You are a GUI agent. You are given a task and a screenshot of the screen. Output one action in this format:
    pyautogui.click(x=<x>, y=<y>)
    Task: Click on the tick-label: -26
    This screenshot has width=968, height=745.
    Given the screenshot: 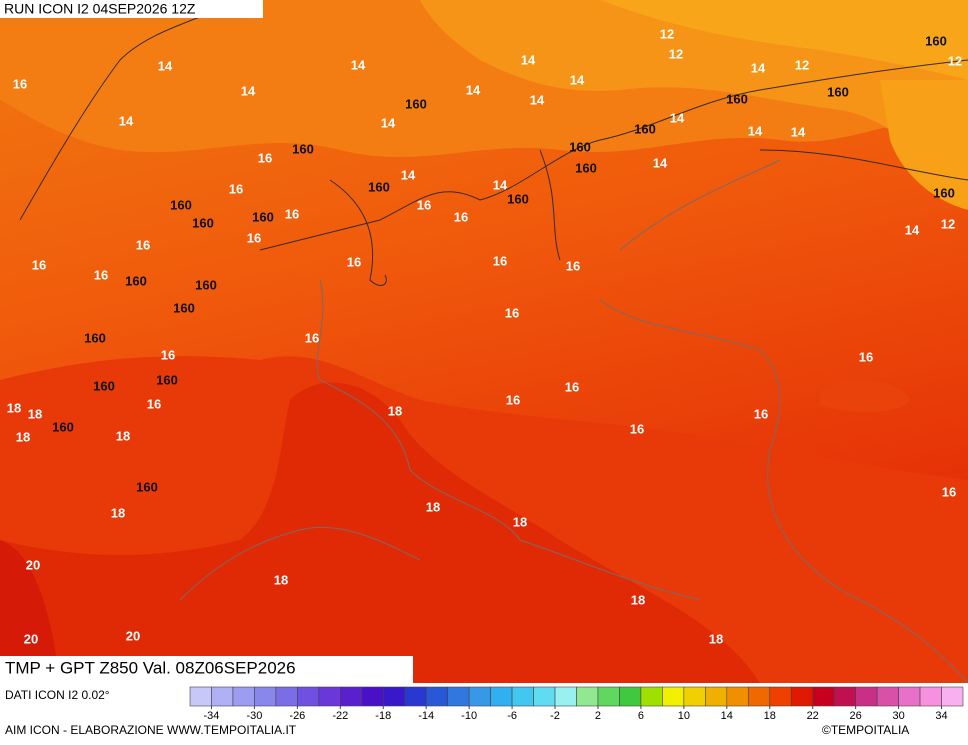 What is the action you would take?
    pyautogui.click(x=297, y=716)
    